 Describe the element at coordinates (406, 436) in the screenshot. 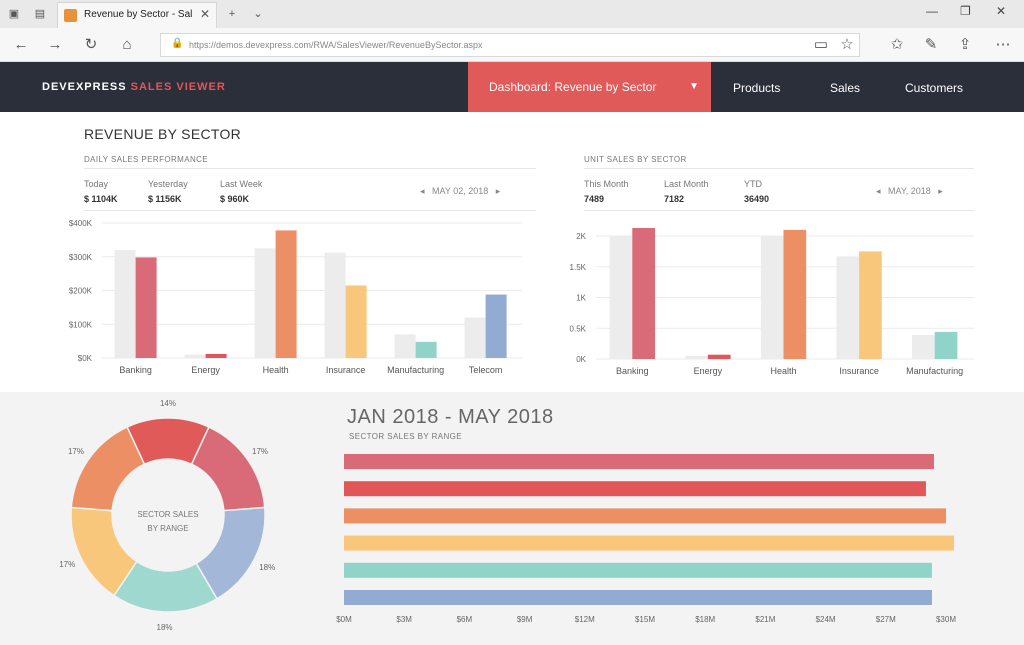

I see `range-subtitle: SECTOR SALES BY RANGE` at that location.